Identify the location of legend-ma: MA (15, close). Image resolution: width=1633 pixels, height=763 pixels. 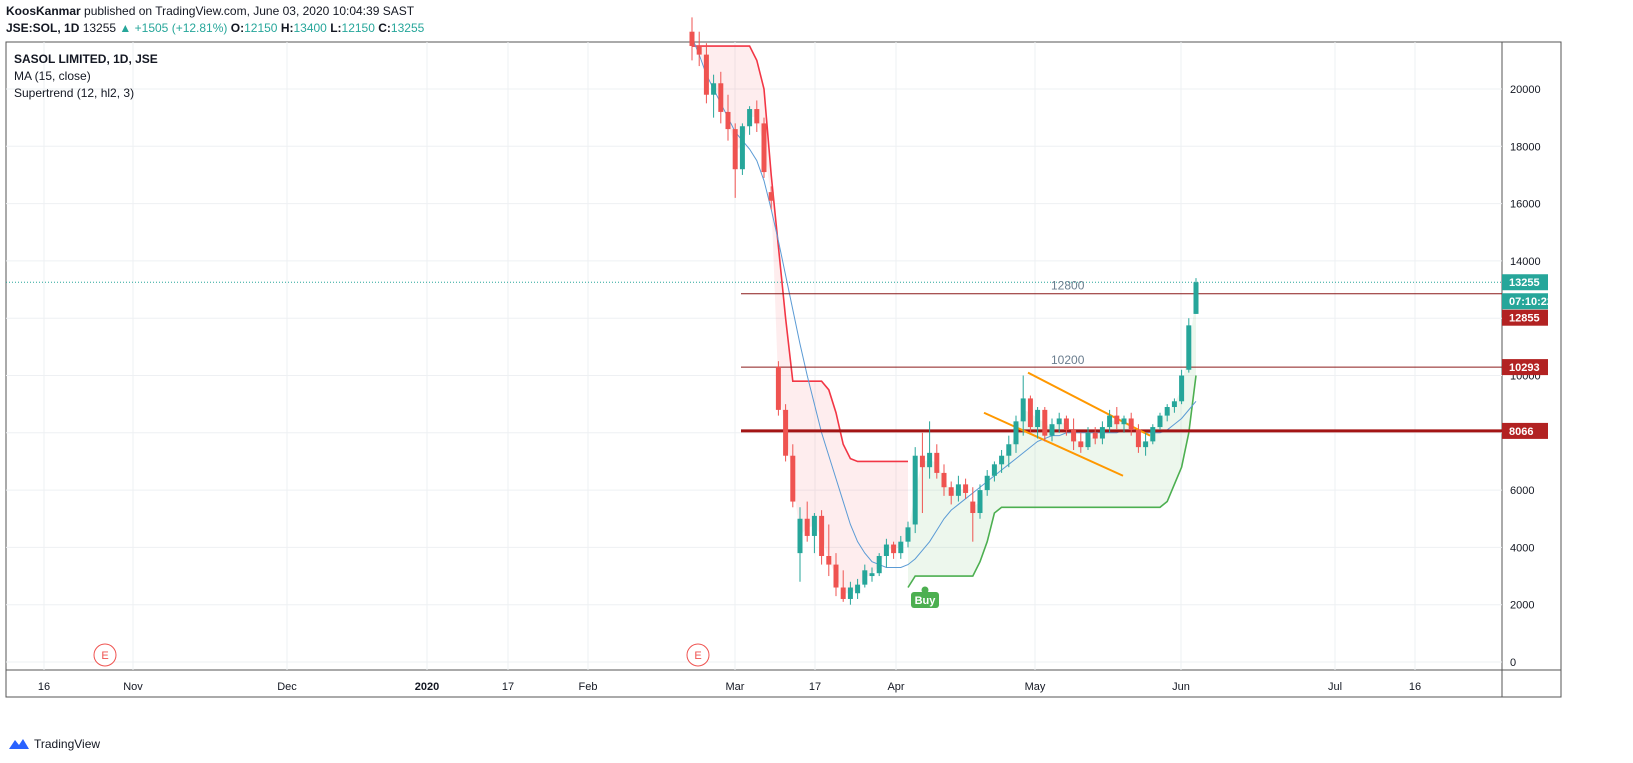
(52, 76).